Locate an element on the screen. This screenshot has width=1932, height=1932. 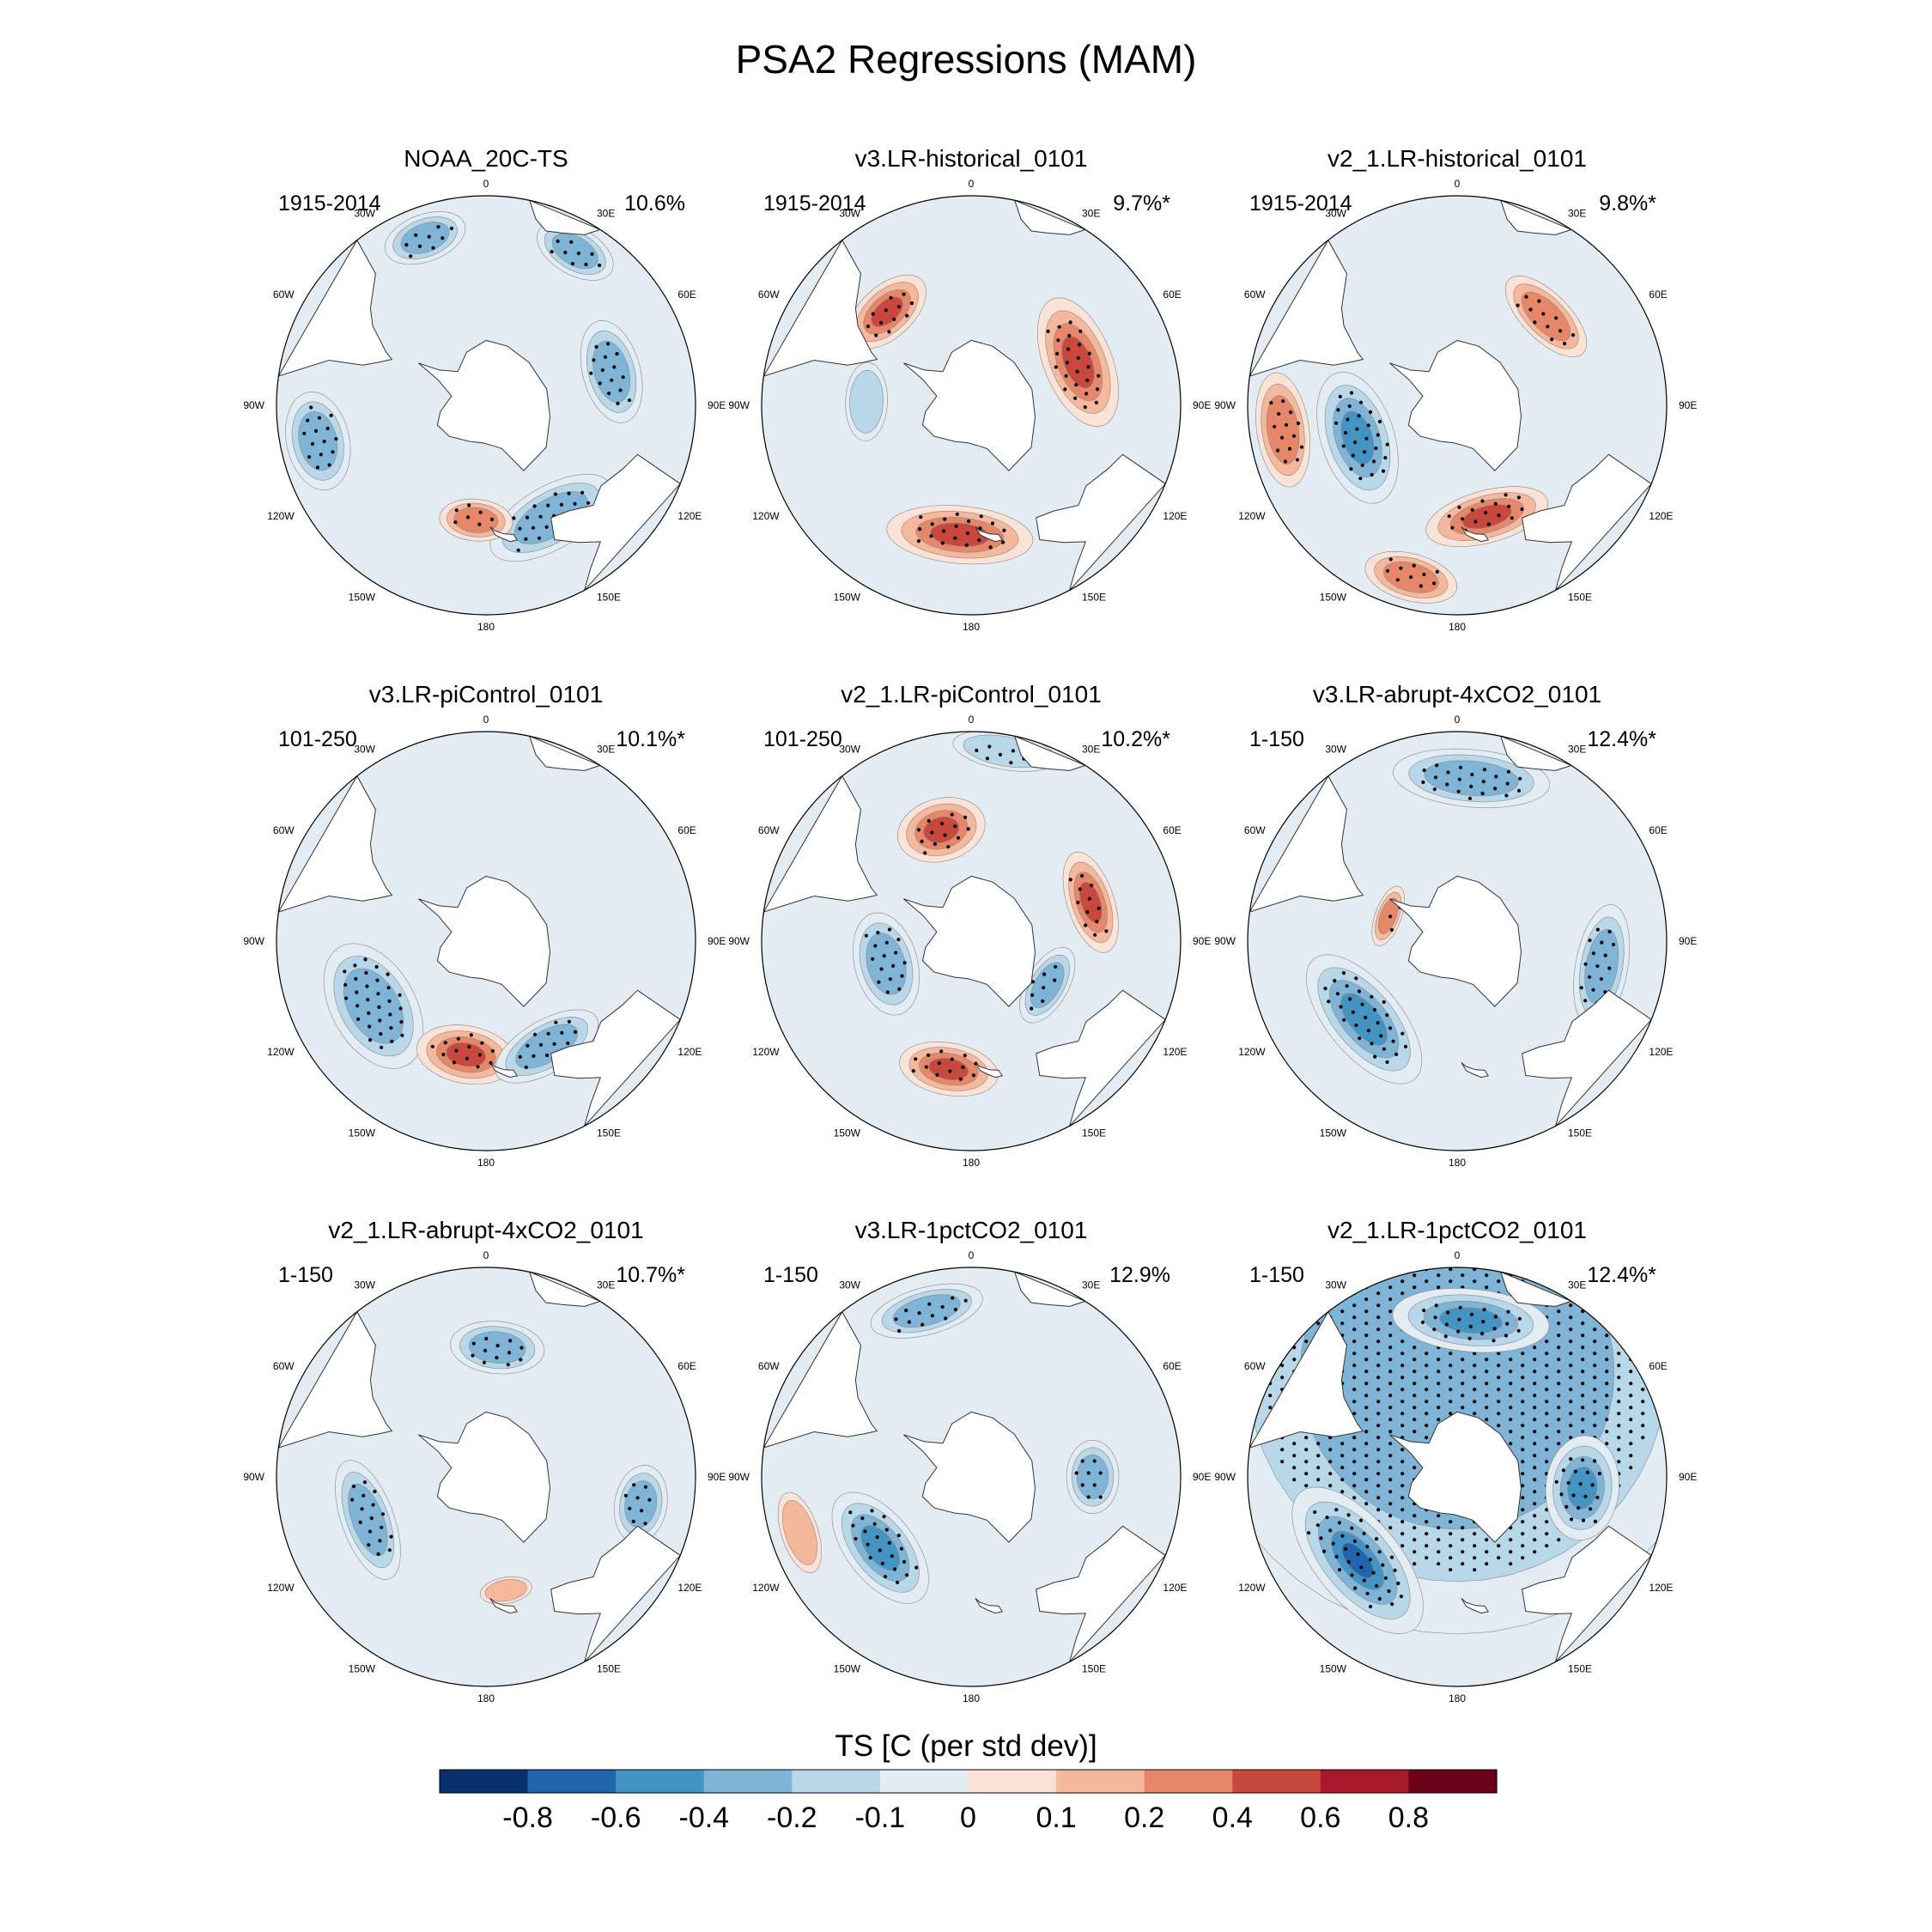
panel-period: 1-150 is located at coordinates (1276, 739).